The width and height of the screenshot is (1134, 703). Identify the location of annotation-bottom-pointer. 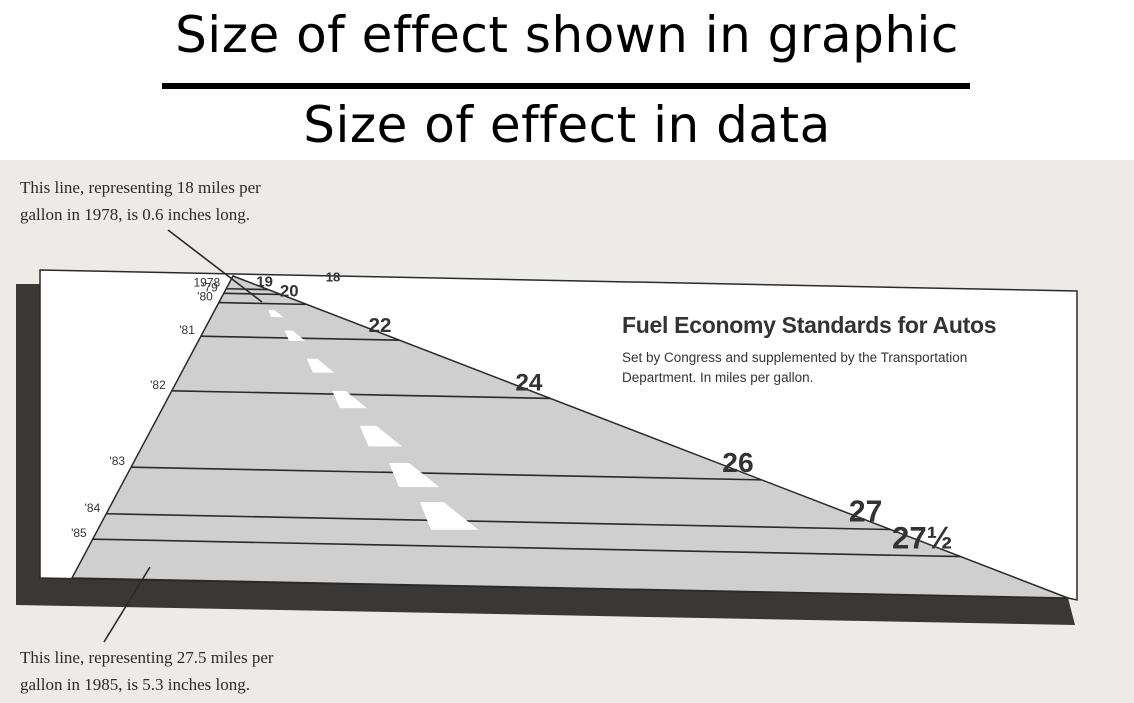
(127, 604).